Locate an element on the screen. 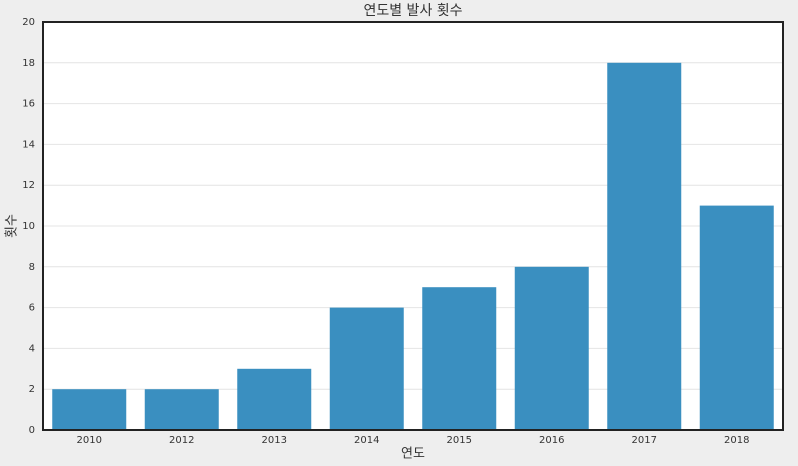 The image size is (798, 466). y-tick-label: 6 is located at coordinates (32, 308).